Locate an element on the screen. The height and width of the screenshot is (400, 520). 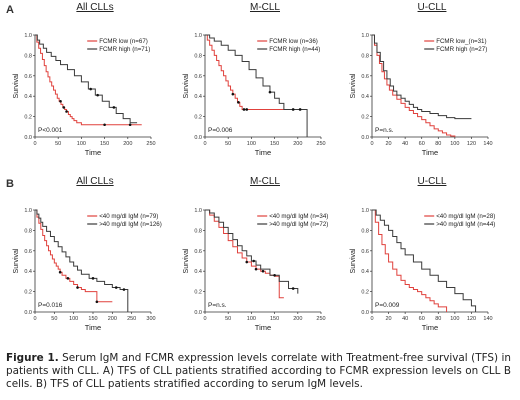
row-label-b: B is located at coordinates (10, 184).